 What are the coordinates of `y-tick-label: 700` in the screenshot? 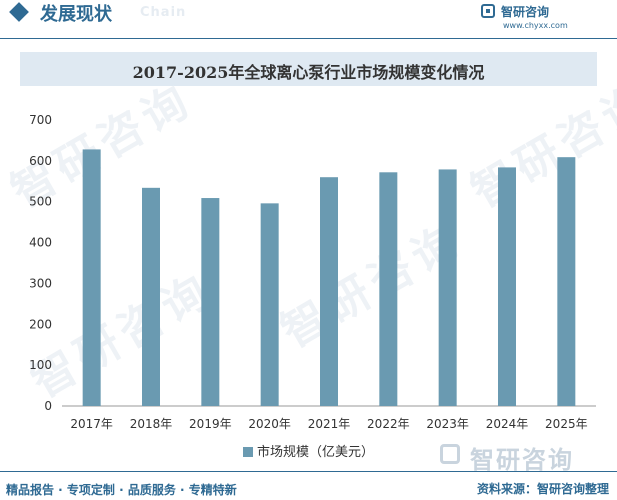 It's located at (40, 120).